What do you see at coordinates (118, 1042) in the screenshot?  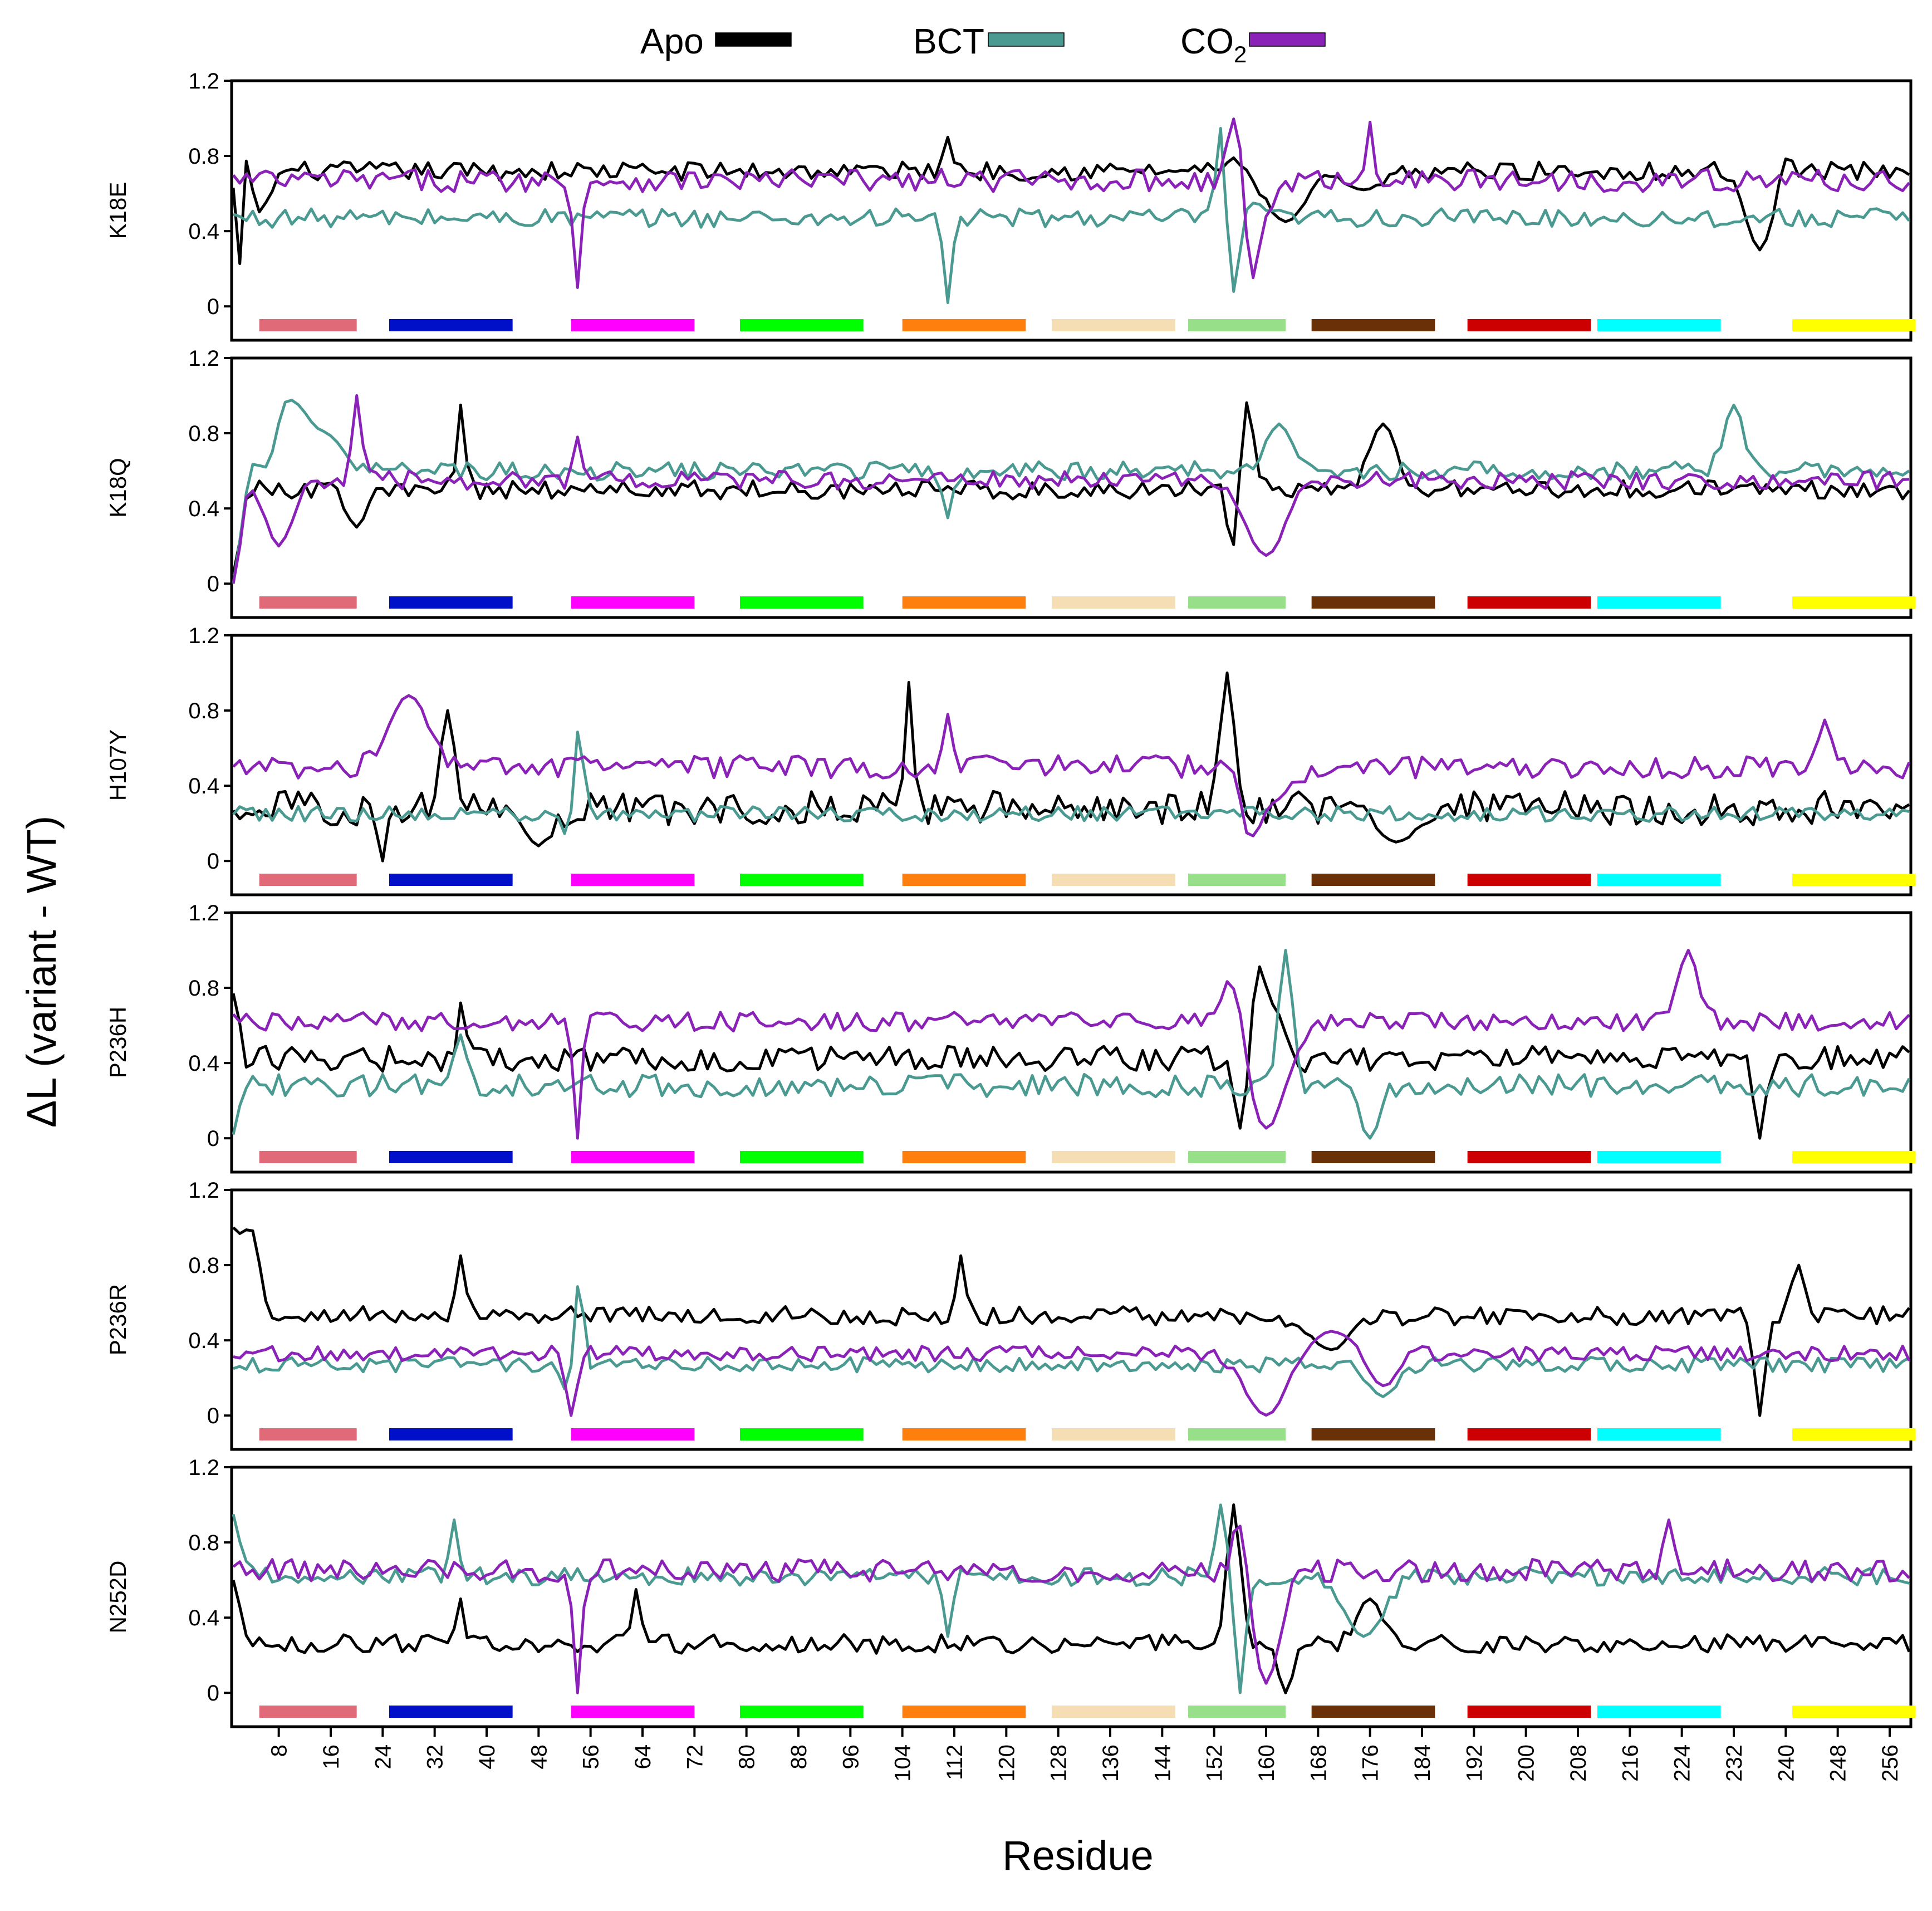 I see `panel-label: P236H` at bounding box center [118, 1042].